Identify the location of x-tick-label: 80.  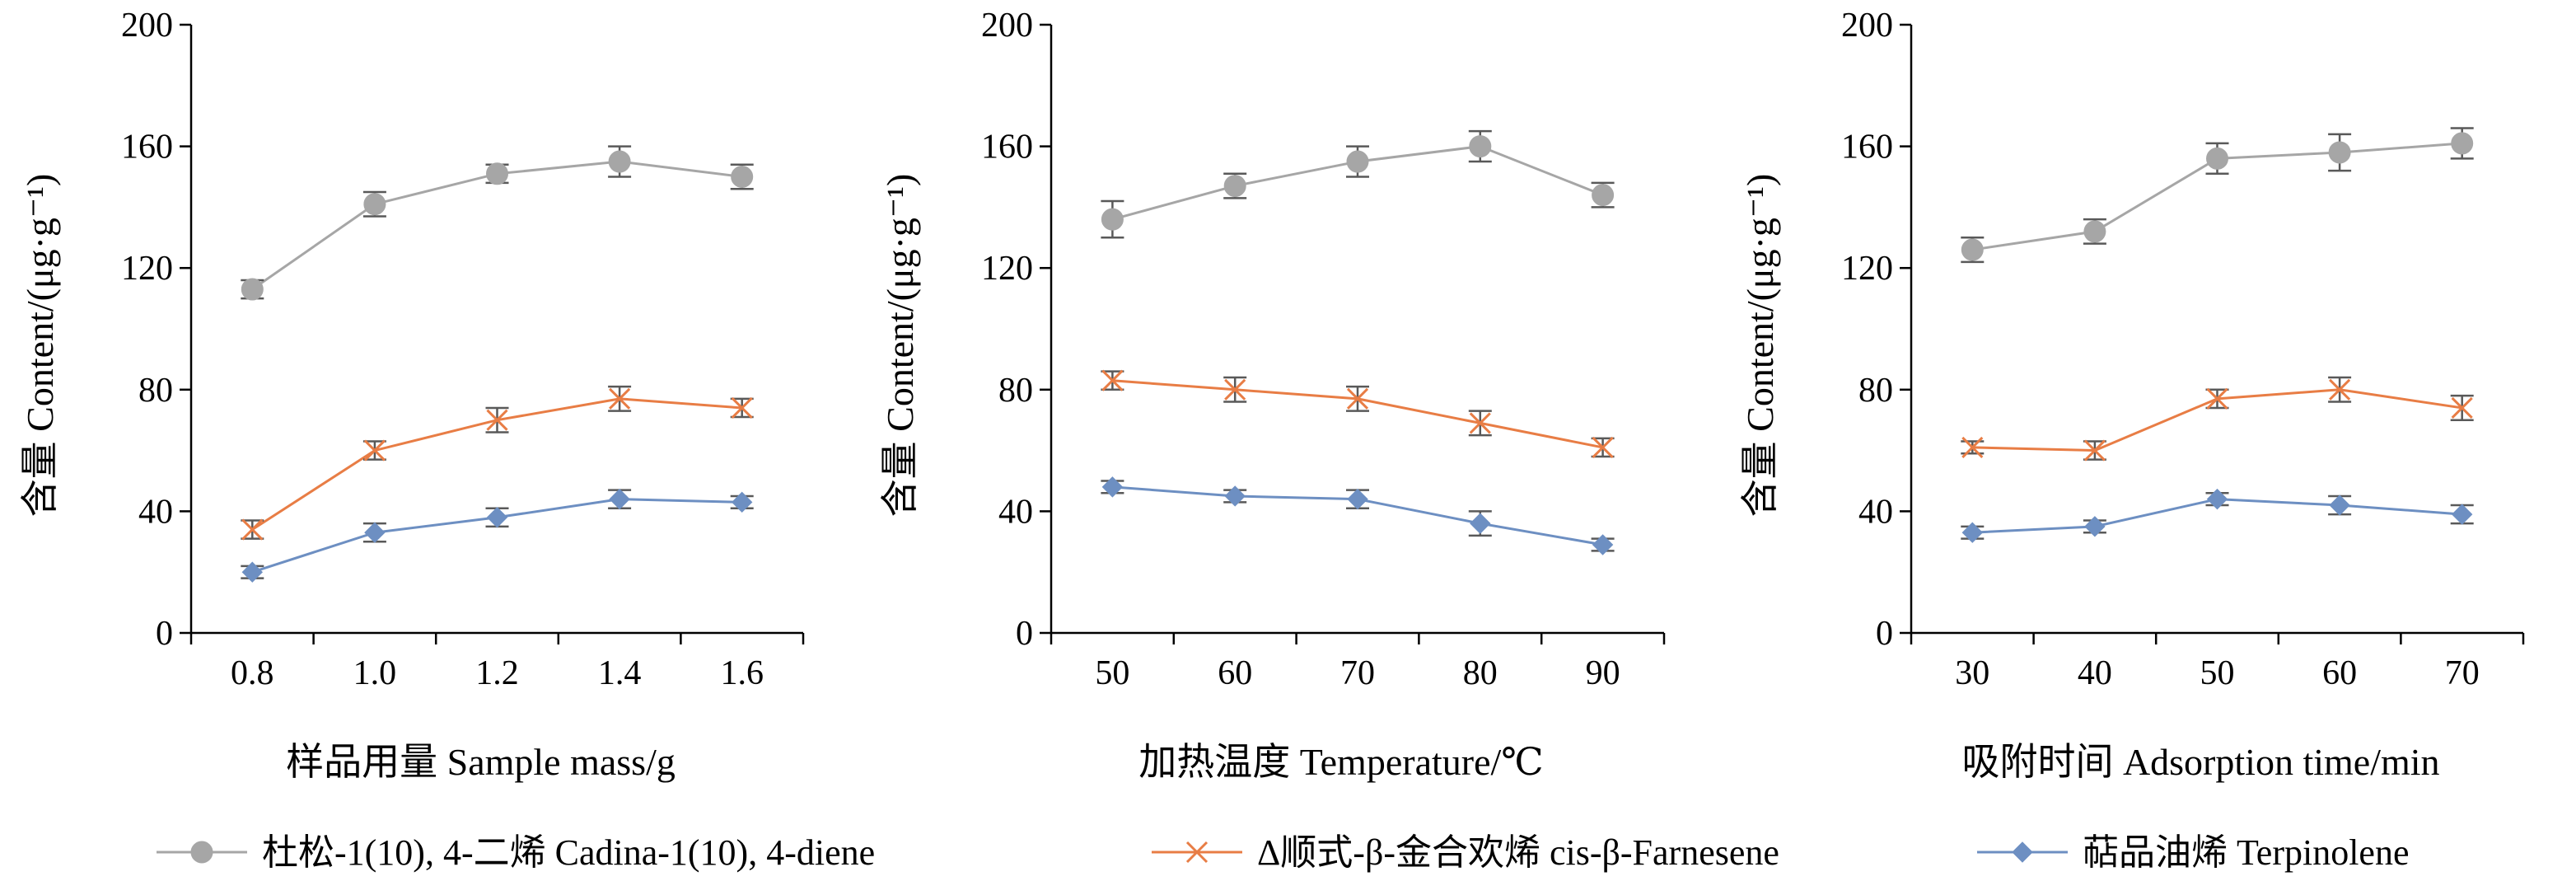
(1480, 673).